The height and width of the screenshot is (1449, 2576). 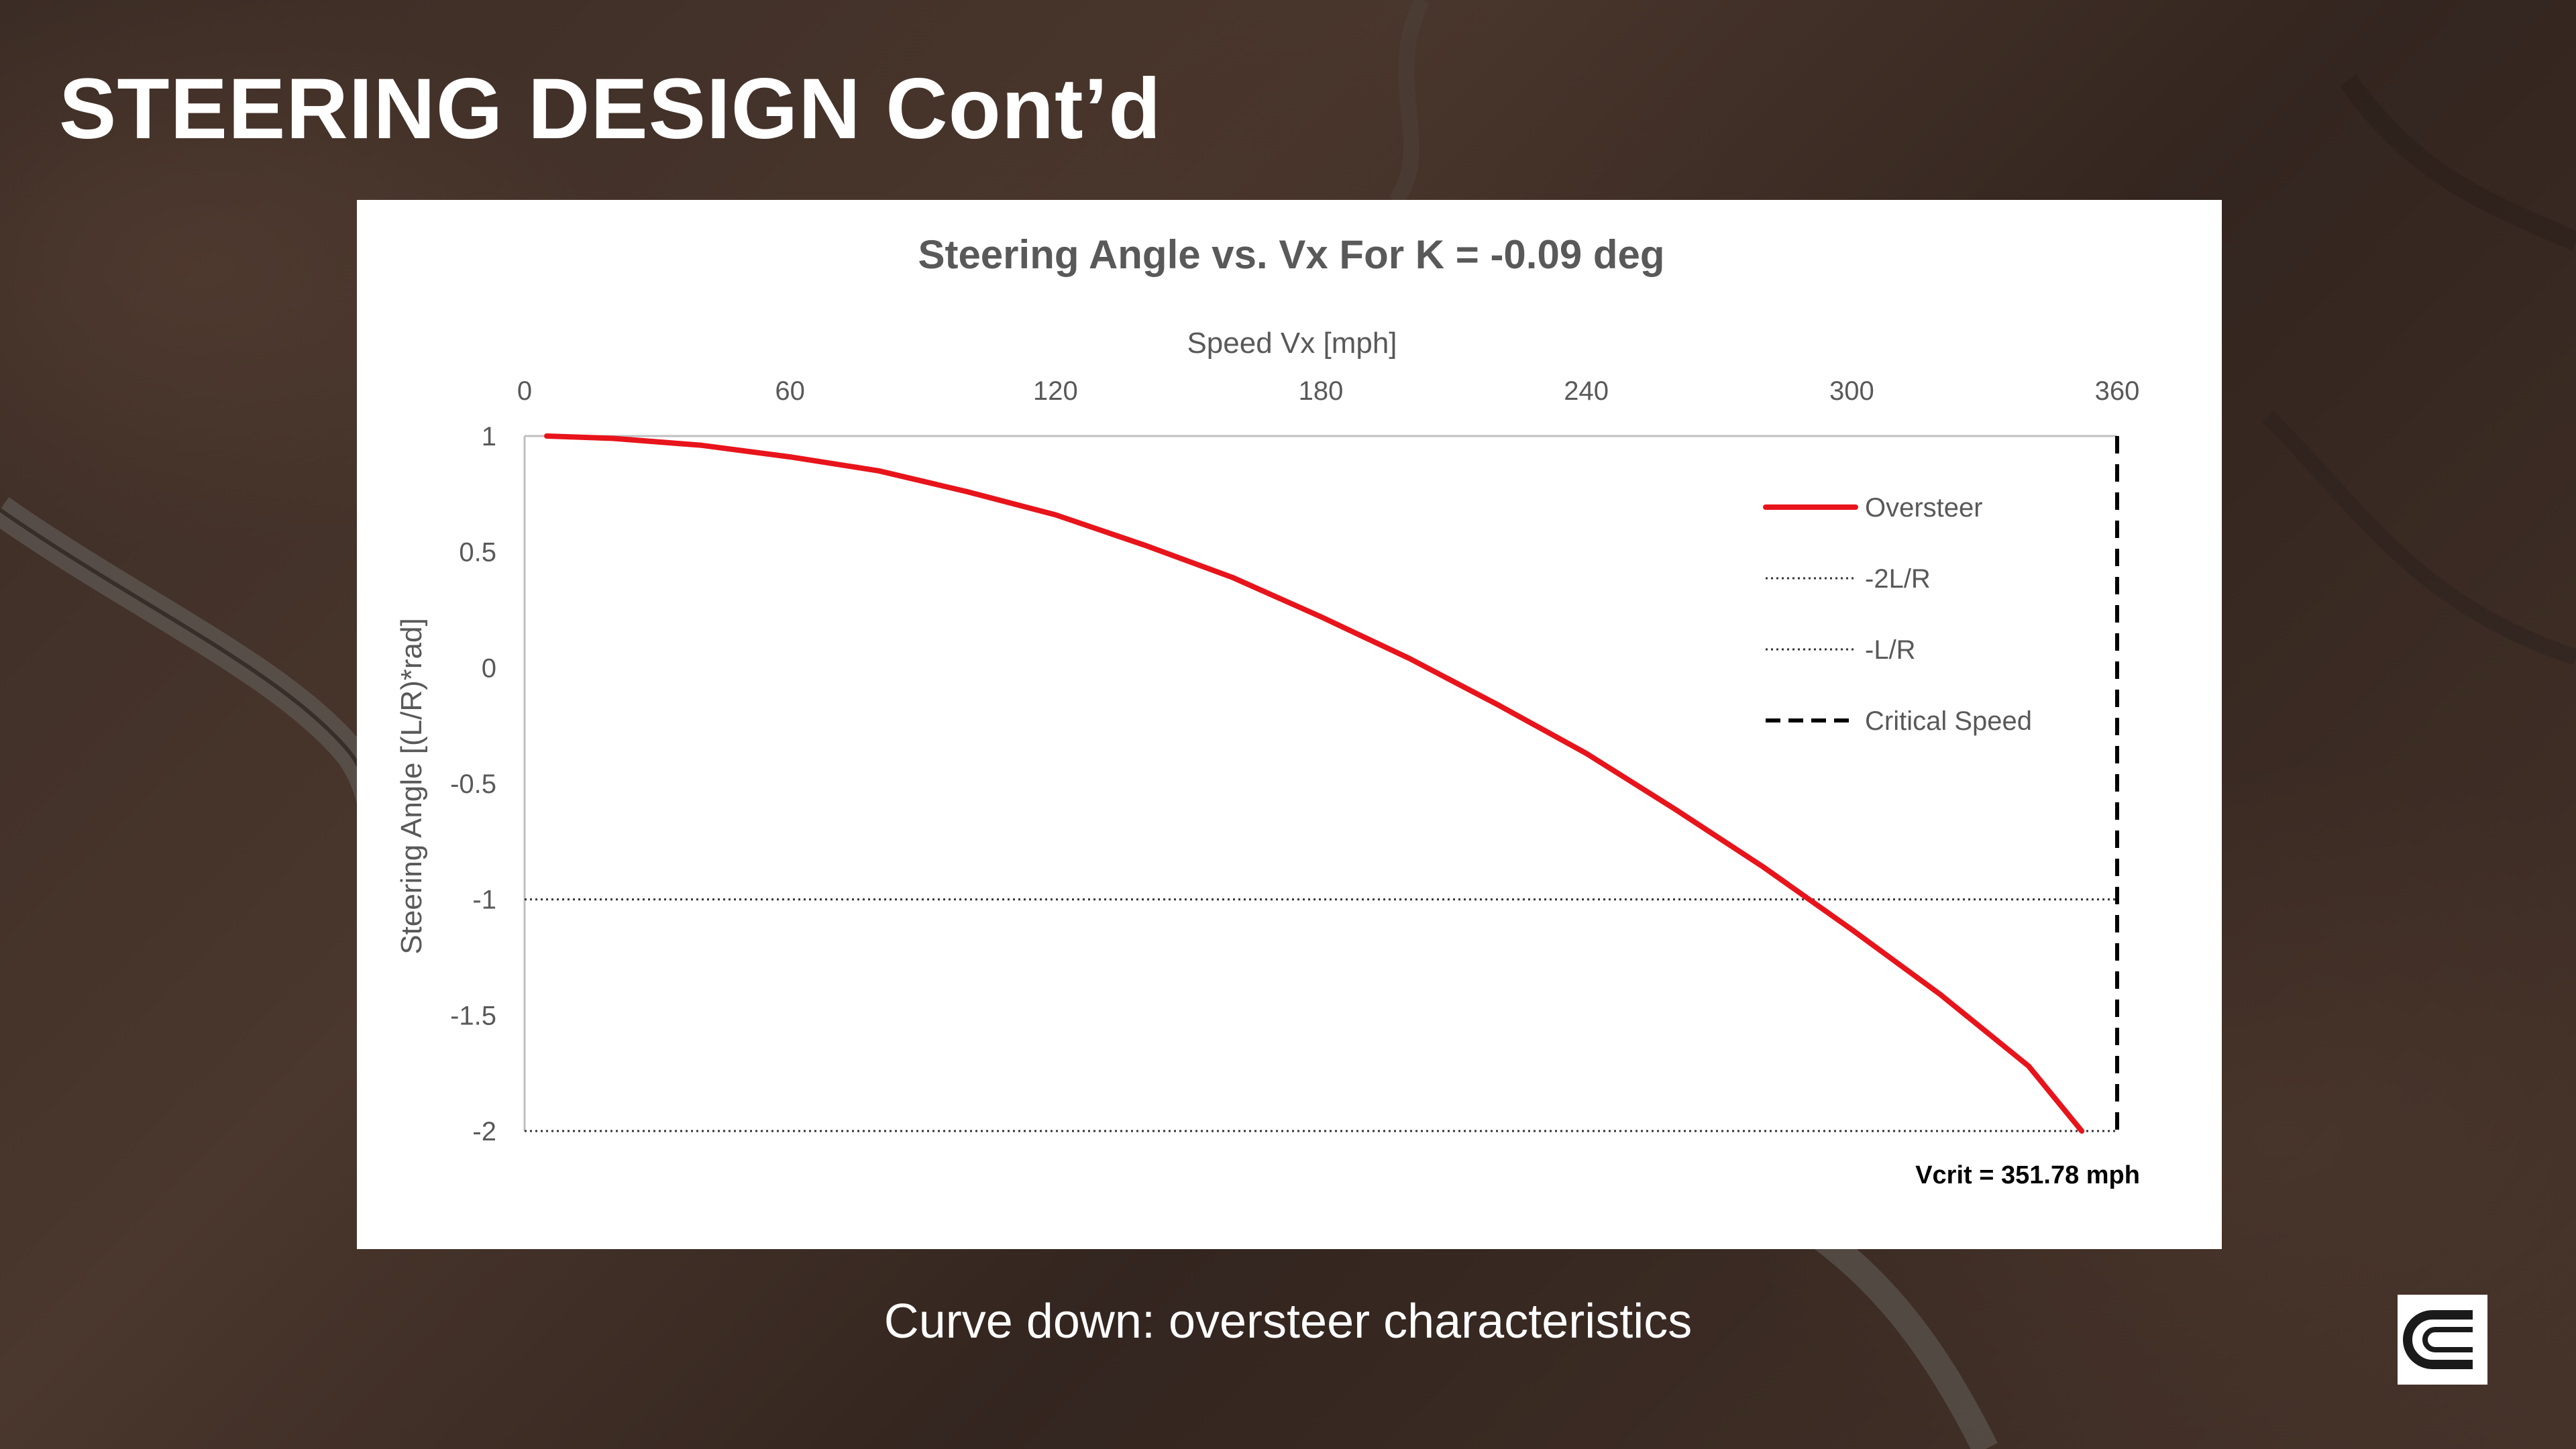 I want to click on legend-label: -L/R, so click(x=1890, y=650).